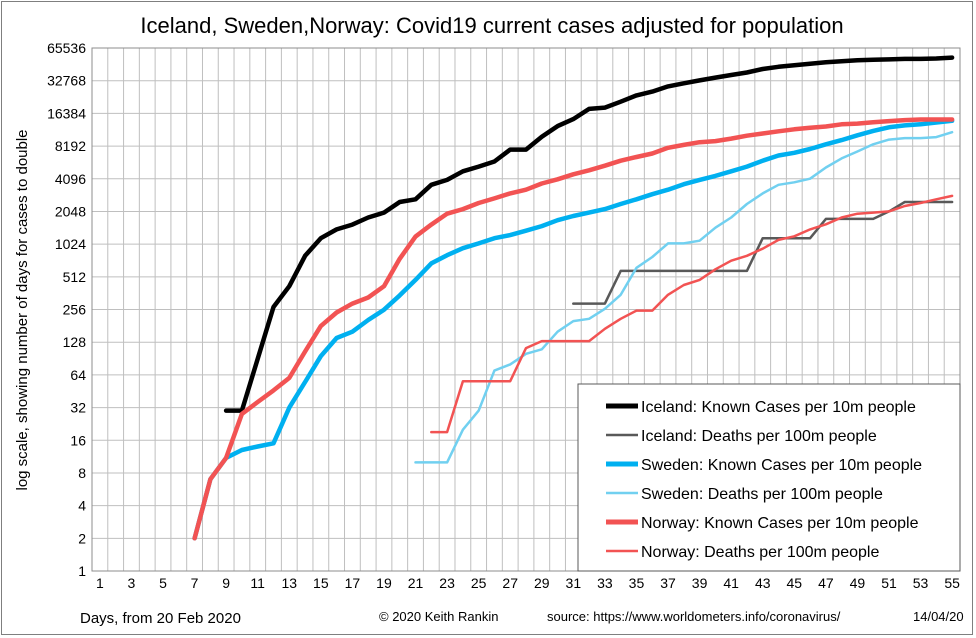 This screenshot has height=638, width=976. I want to click on y-tick-label: 16384, so click(66, 113).